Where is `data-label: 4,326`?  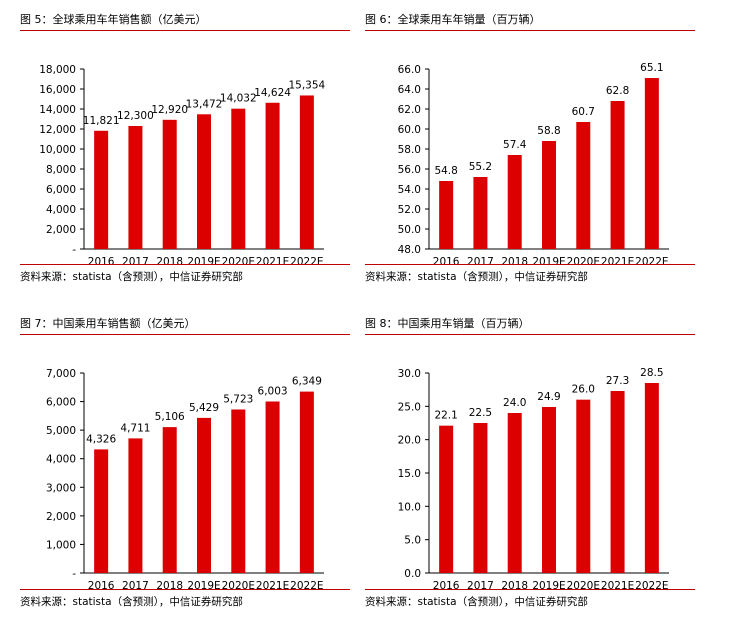
data-label: 4,326 is located at coordinates (101, 439).